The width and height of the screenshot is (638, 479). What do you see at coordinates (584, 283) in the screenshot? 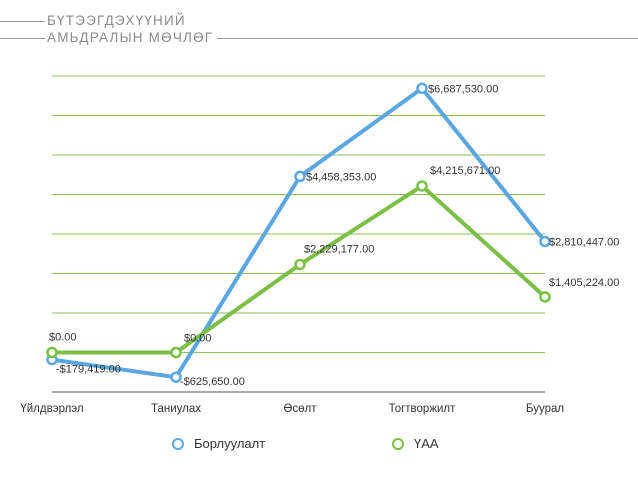
I see `data-label: $1,405,224.00` at bounding box center [584, 283].